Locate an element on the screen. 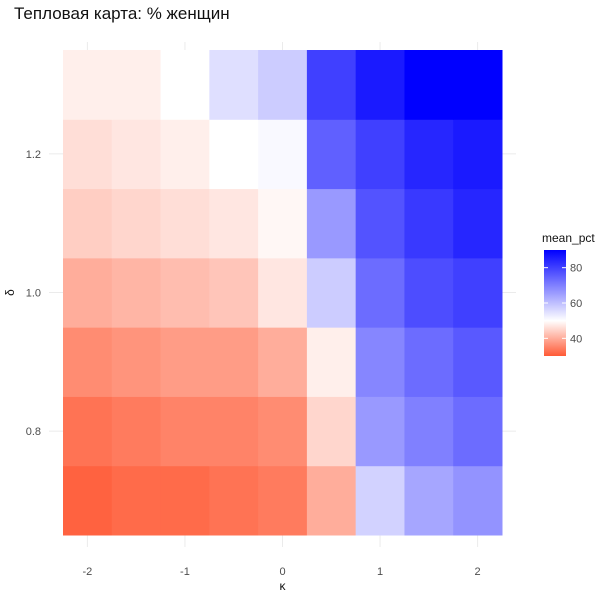  x-tick-label: 0 is located at coordinates (282, 572).